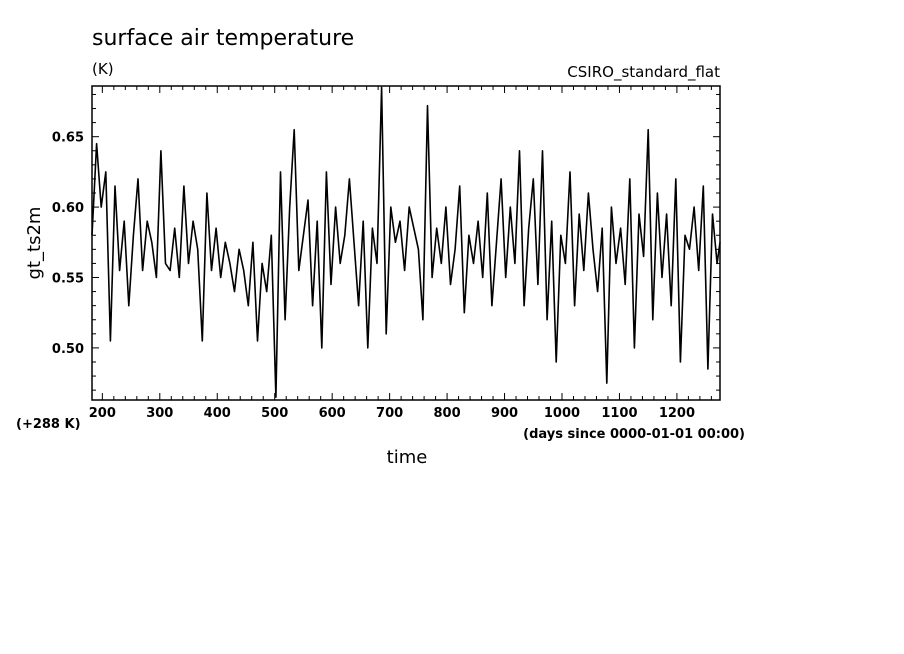 Image resolution: width=904 pixels, height=654 pixels. I want to click on x-axis-label: time, so click(407, 457).